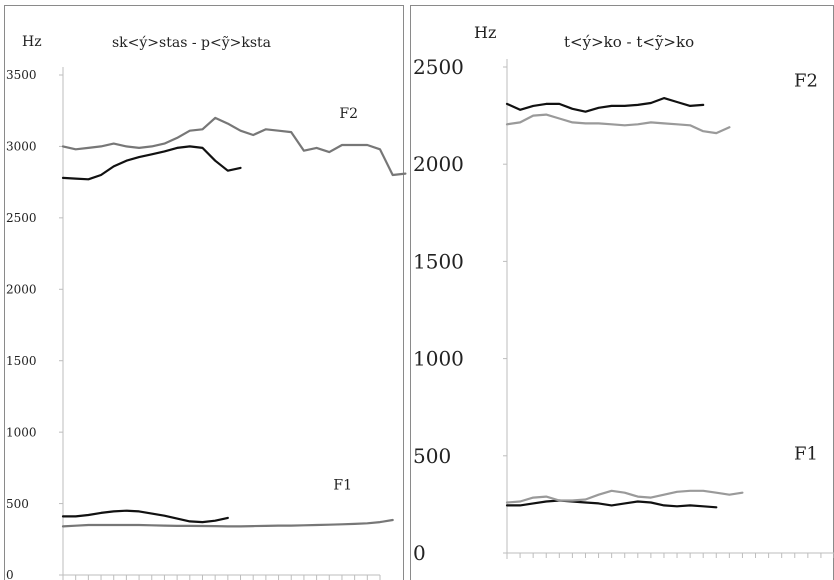  I want to click on chart-title: t<ý>ko - t<ỹ>ko, so click(629, 42).